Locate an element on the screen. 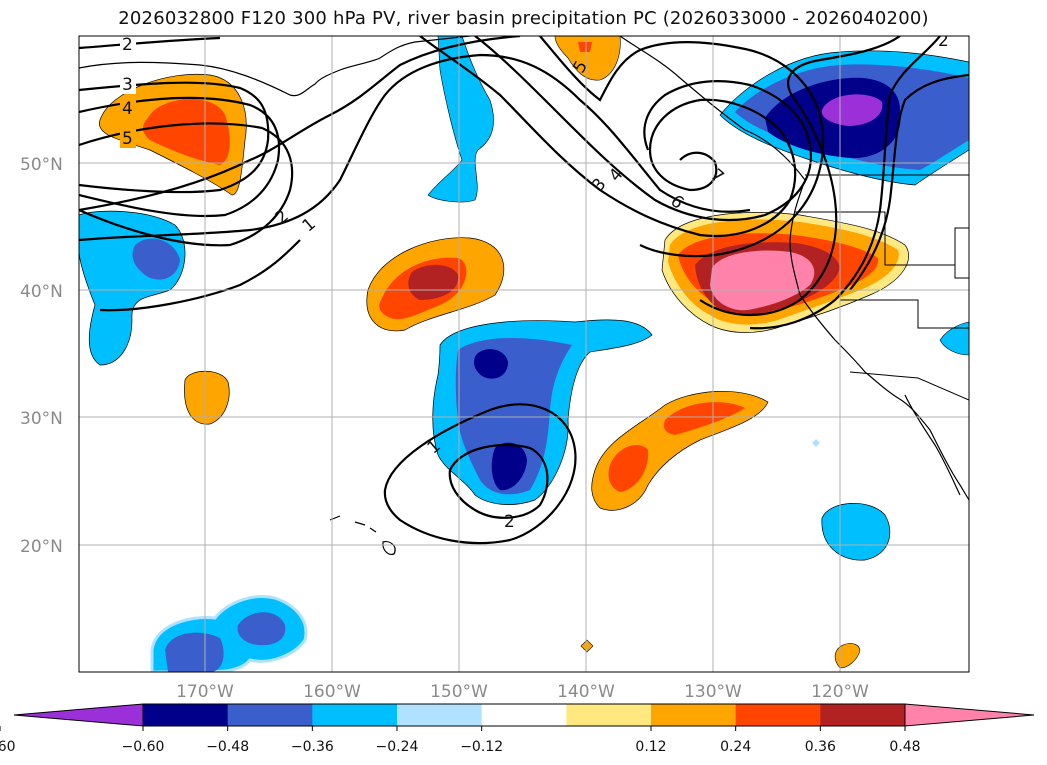 This screenshot has width=1047, height=765. hawaii-big-island is located at coordinates (389, 548).